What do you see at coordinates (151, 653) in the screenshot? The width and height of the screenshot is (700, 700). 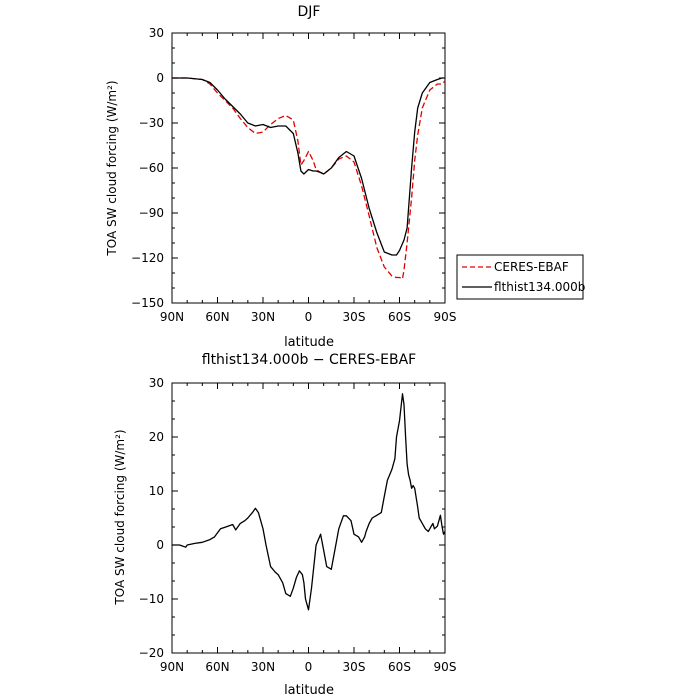 I see `bottom-y-tick-label-0: −20` at bounding box center [151, 653].